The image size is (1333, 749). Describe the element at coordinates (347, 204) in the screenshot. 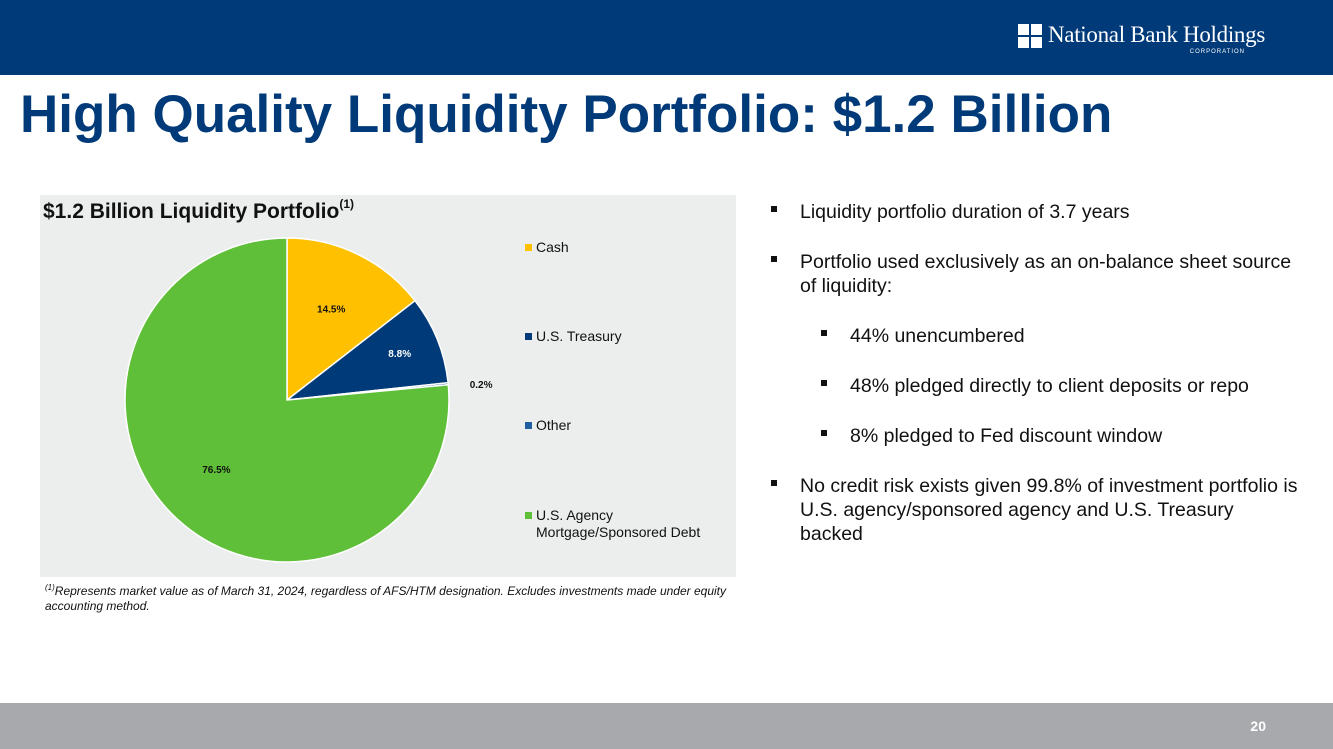

I see `chart-title-superscript: (1)` at that location.